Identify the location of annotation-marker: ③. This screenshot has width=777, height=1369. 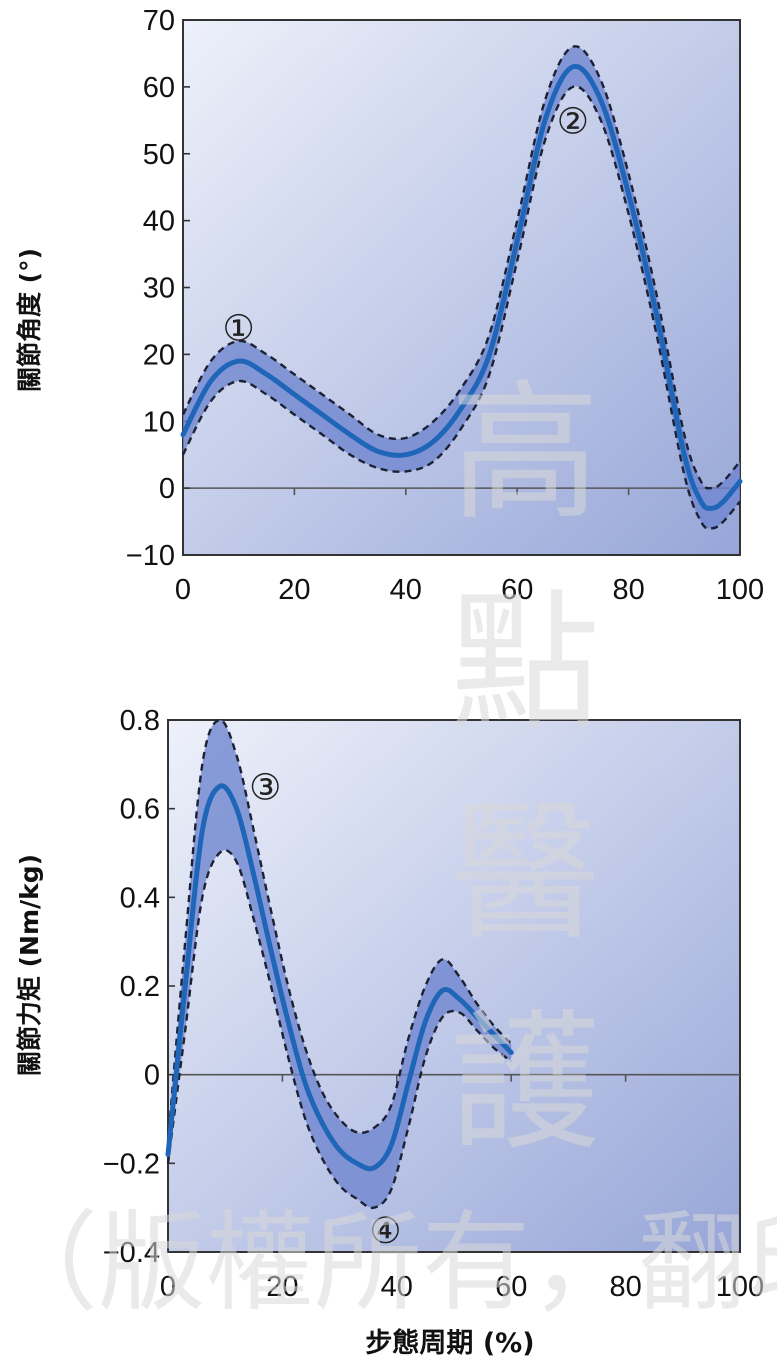
(265, 788).